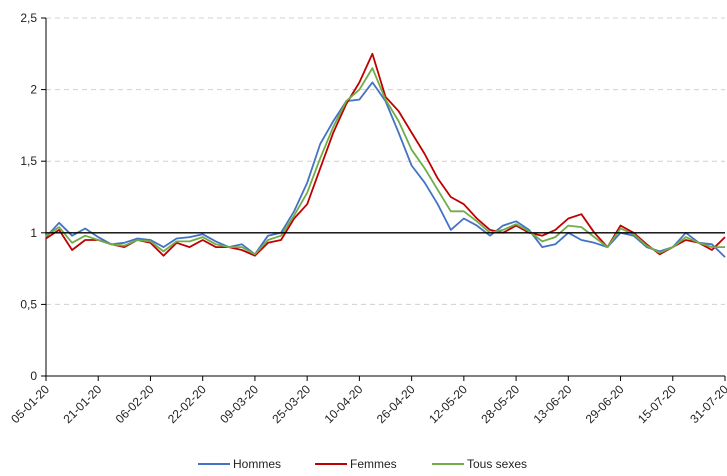  What do you see at coordinates (605, 404) in the screenshot?
I see `x-tick-label: 29-06-20` at bounding box center [605, 404].